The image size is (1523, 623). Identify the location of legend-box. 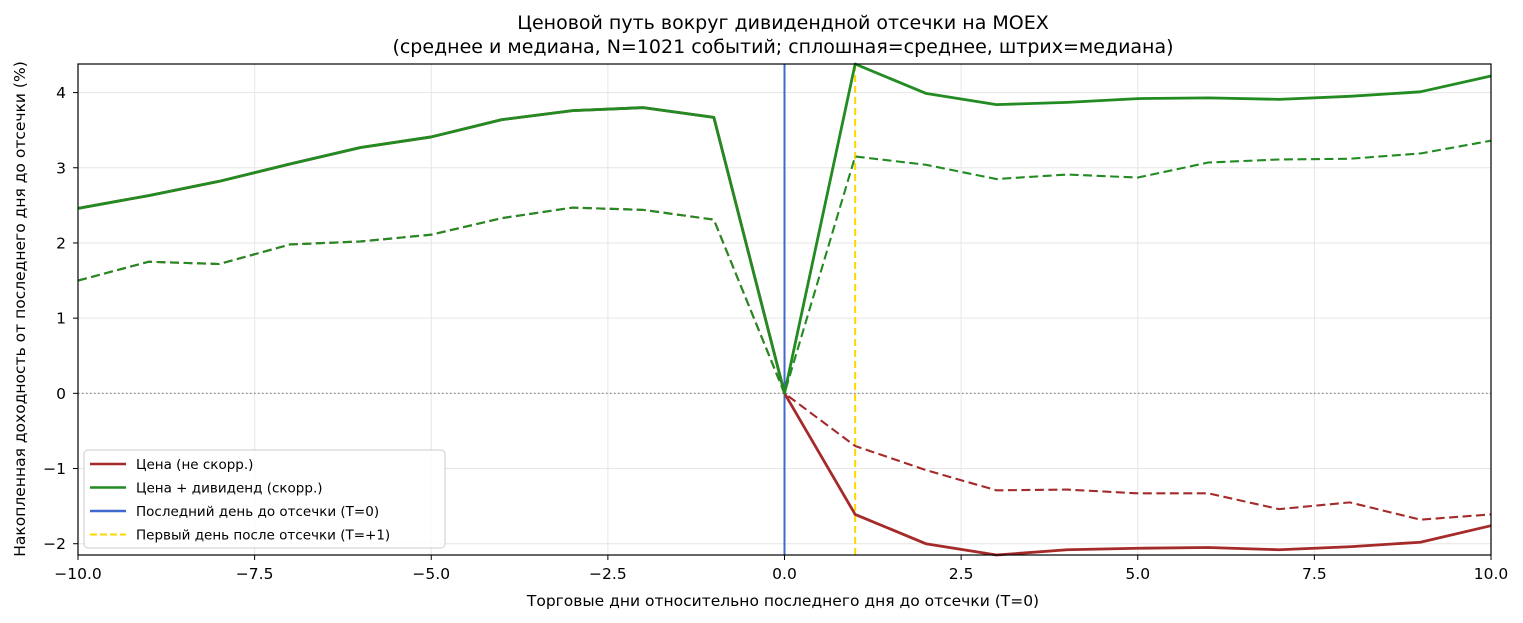
(264, 499).